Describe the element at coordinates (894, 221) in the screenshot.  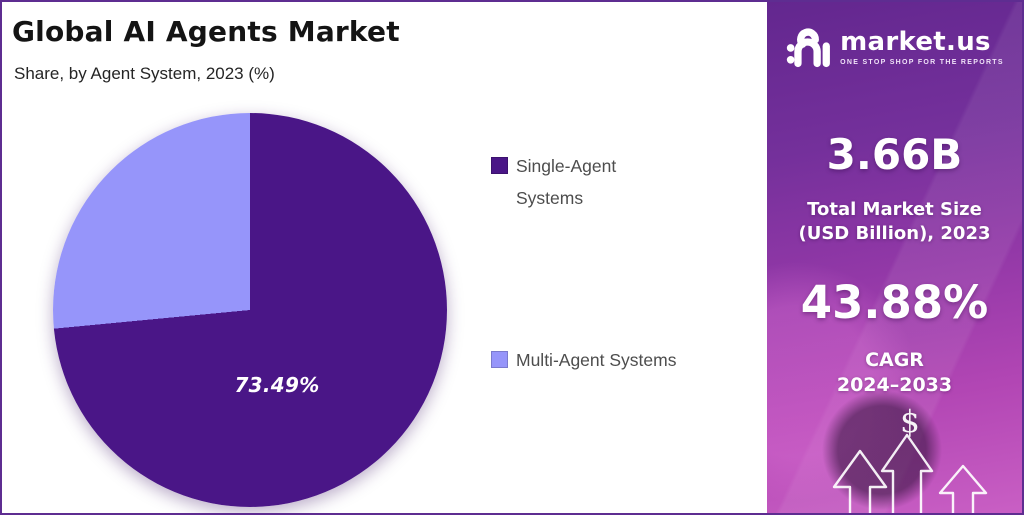
I see `total-market-size-label: Total Market Size (USD Billion), 2023` at that location.